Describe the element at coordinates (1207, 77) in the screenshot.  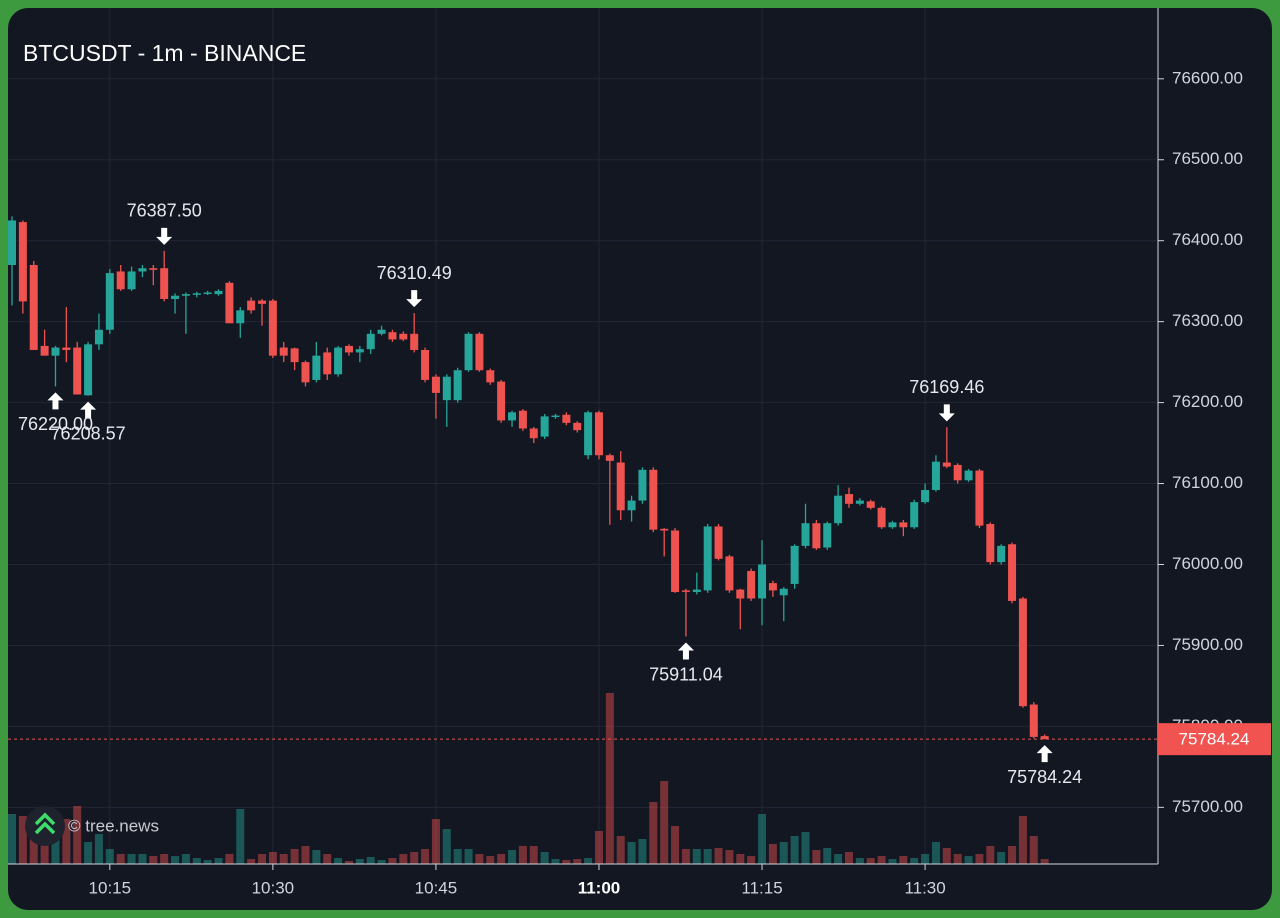
I see `y-tick-label: 76600.00` at that location.